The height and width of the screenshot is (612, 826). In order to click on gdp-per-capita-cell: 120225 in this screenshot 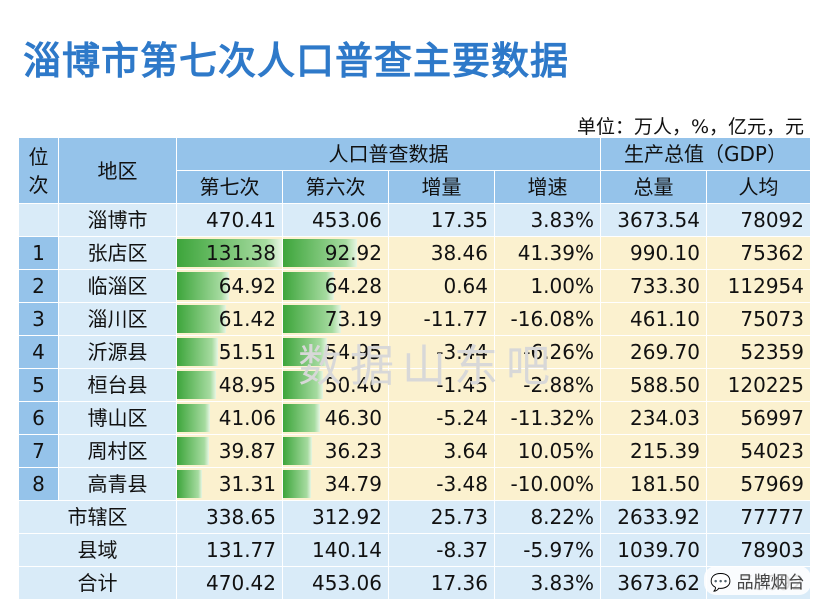, I will do `click(758, 385)`.